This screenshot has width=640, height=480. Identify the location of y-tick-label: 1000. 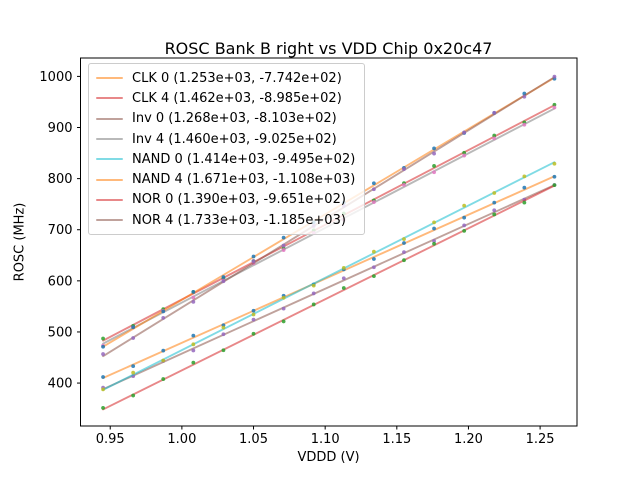
(55, 77).